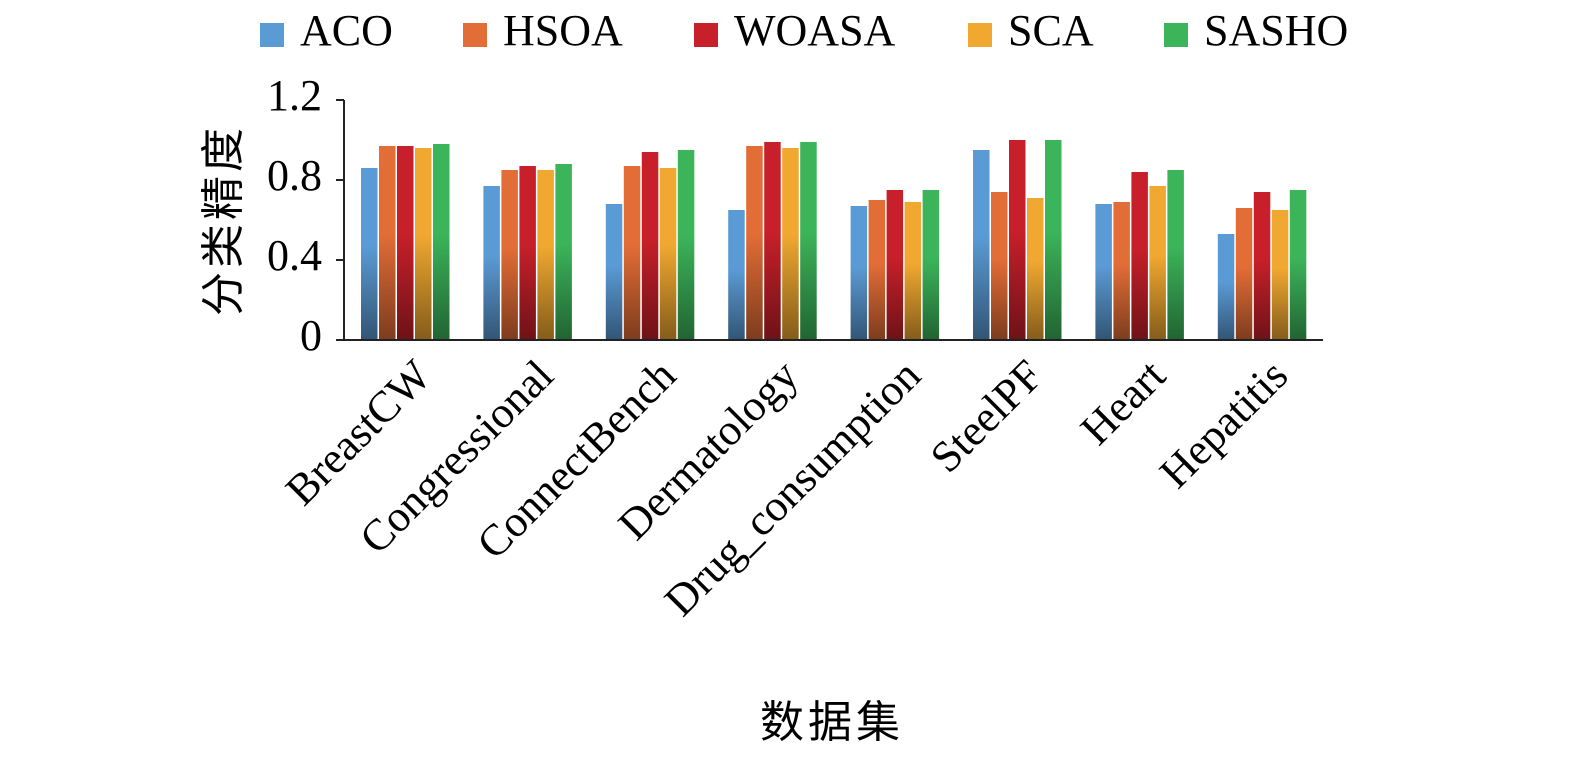 Image resolution: width=1575 pixels, height=768 pixels. Describe the element at coordinates (346, 30) in the screenshot. I see `legend-label: ACO` at that location.